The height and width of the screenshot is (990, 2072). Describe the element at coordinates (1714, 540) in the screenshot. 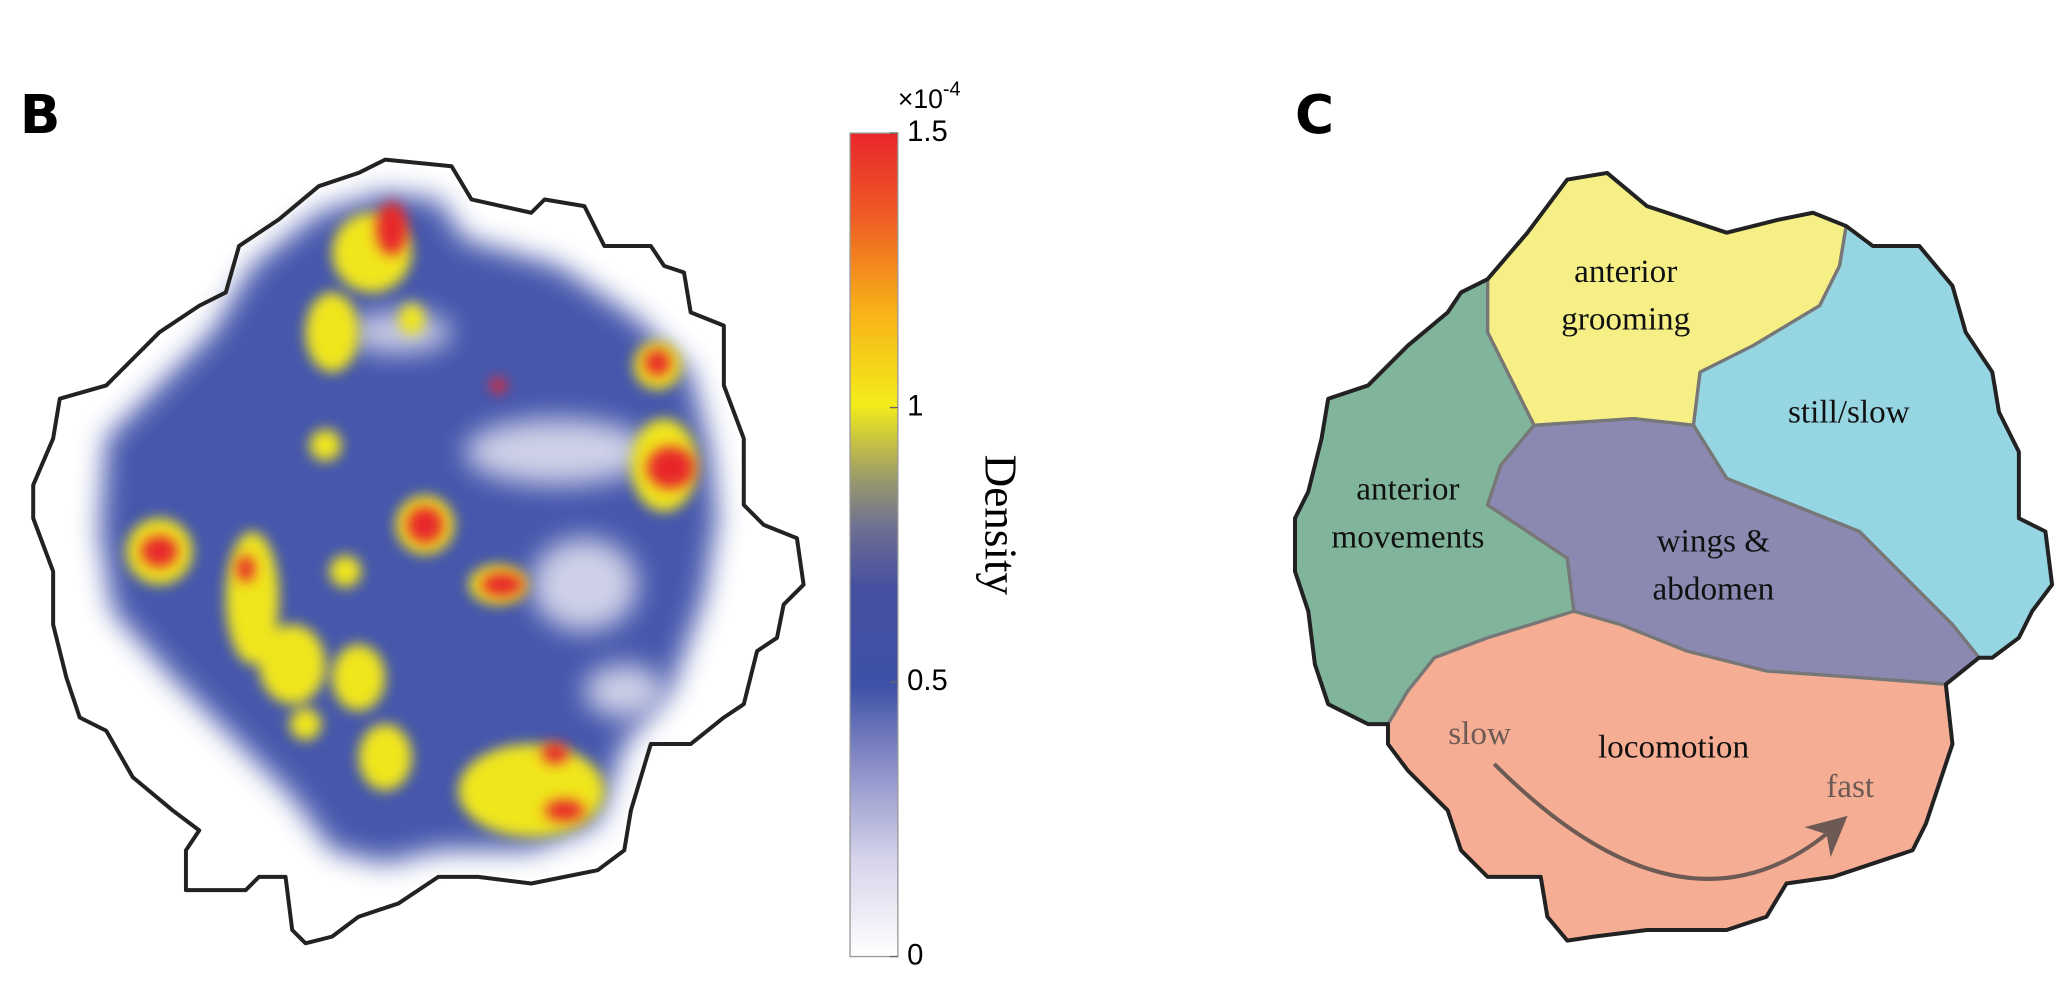

I see `label-line: wings &` at that location.